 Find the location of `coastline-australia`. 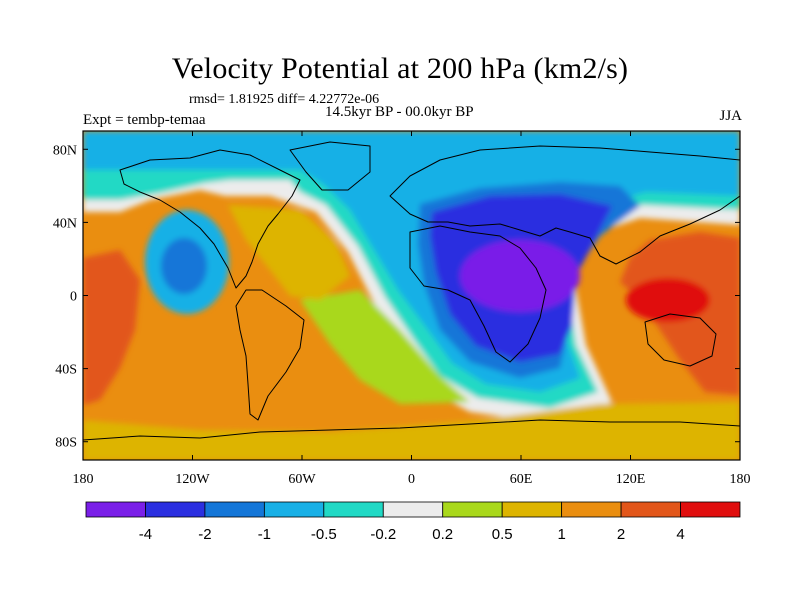

coastline-australia is located at coordinates (680, 340).